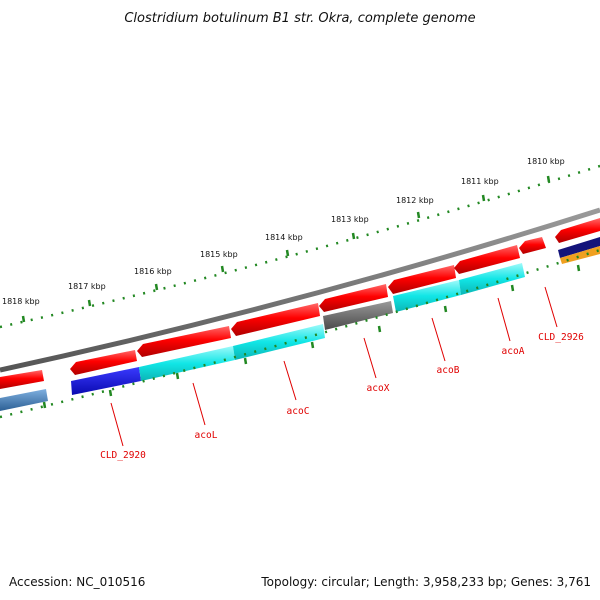 The image size is (600, 600). Describe the element at coordinates (350, 219) in the screenshot. I see `kbp-label: 1813 kbp` at that location.